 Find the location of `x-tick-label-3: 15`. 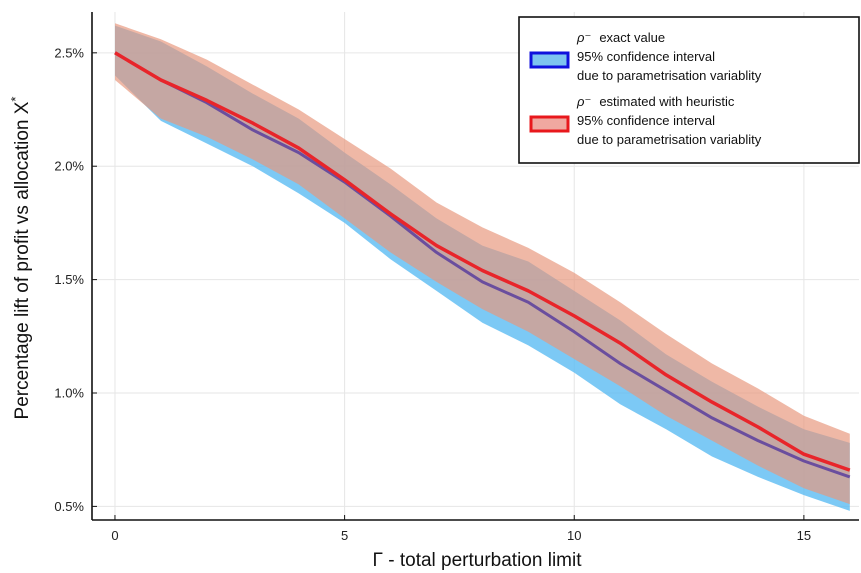

x-tick-label-3: 15 is located at coordinates (804, 535).